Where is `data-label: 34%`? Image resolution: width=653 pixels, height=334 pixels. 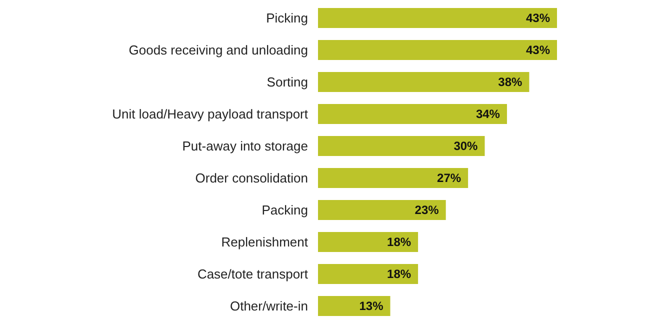
data-label: 34% is located at coordinates (488, 114).